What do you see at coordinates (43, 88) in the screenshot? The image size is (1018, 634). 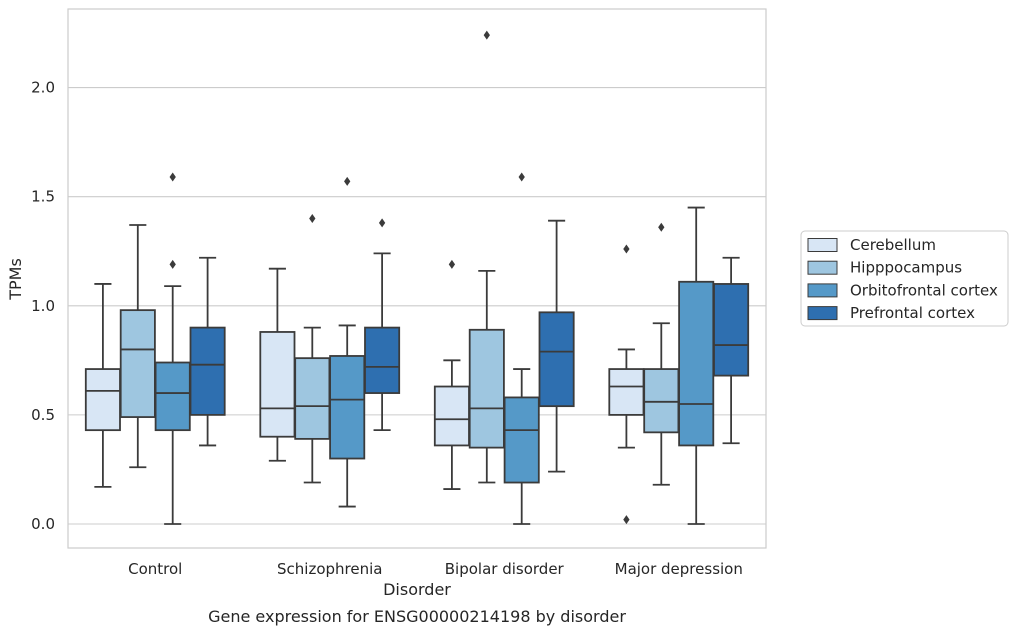 I see `y-tick-label: 2.0` at bounding box center [43, 88].